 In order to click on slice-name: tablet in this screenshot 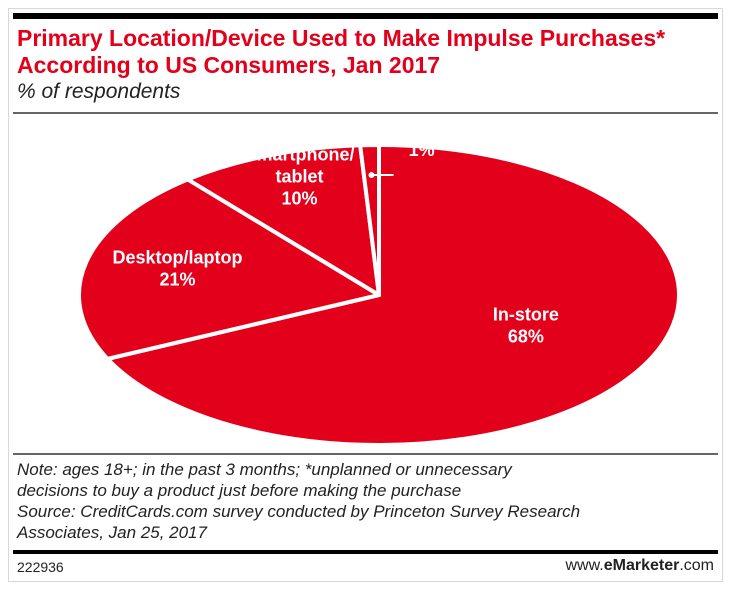, I will do `click(299, 177)`.